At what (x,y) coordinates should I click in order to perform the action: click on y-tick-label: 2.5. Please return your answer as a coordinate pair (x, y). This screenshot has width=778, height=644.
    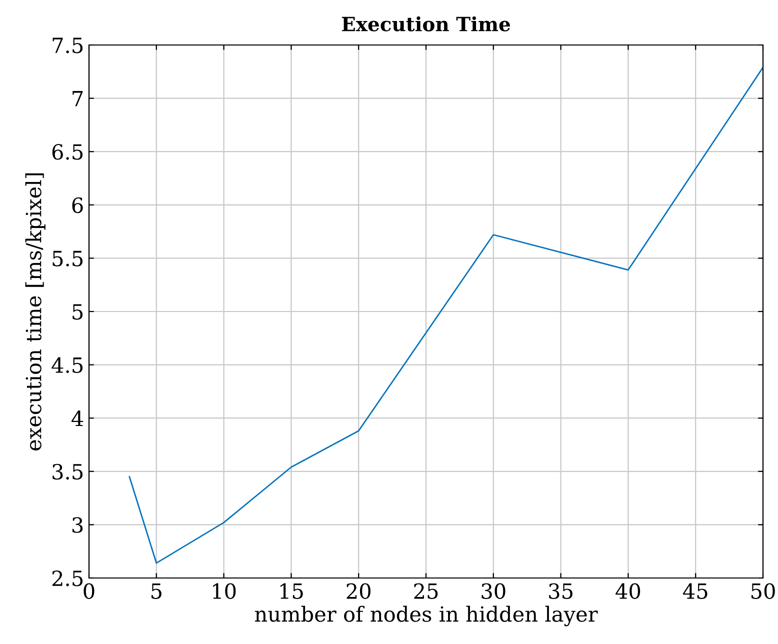
    Looking at the image, I should click on (67, 578).